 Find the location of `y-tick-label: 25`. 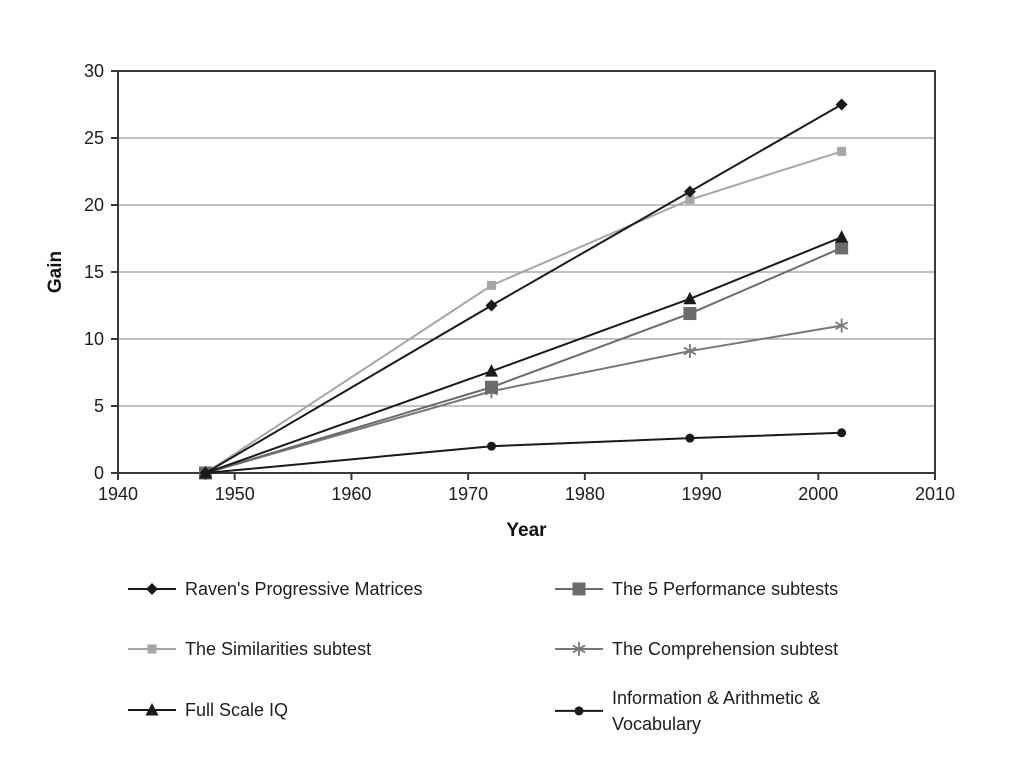

y-tick-label: 25 is located at coordinates (94, 138).